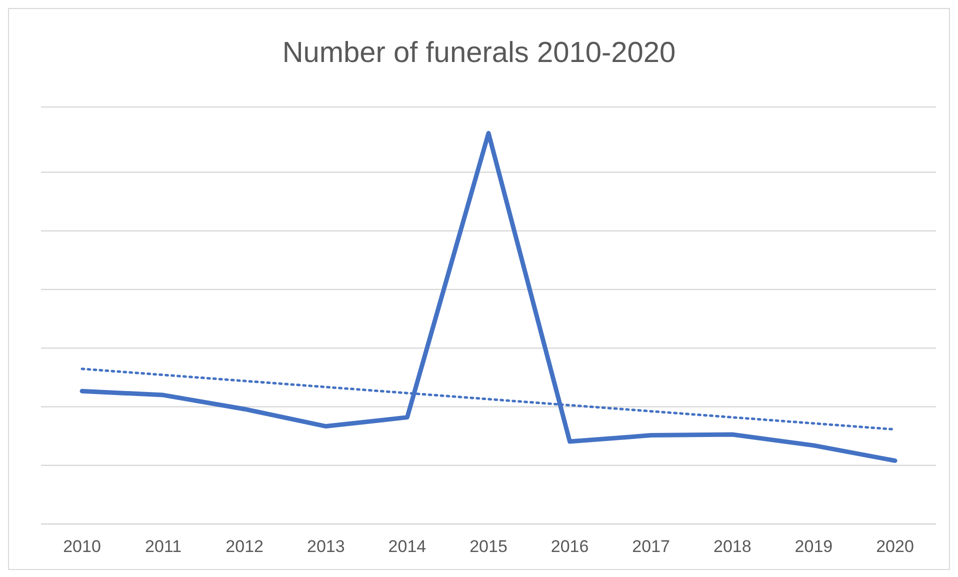 The height and width of the screenshot is (577, 958). I want to click on x-tick-label: 2012, so click(245, 546).